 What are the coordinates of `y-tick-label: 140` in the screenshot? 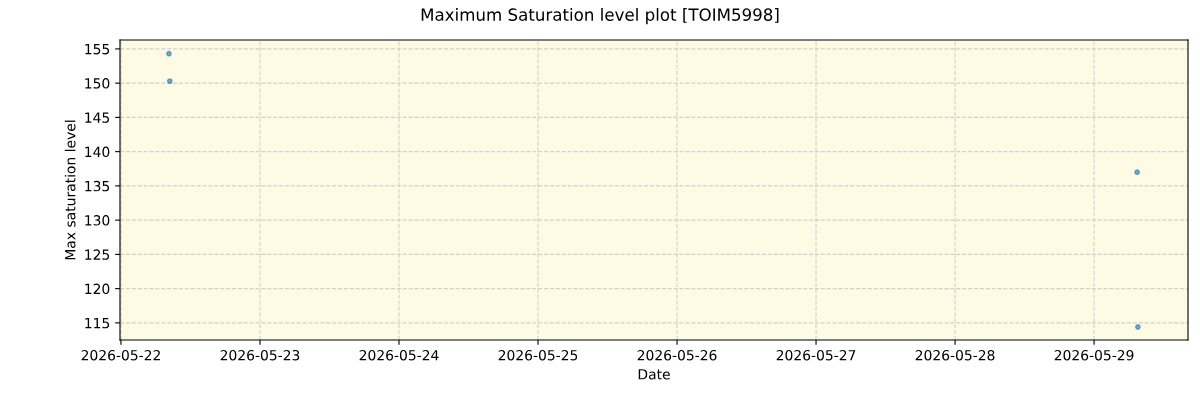 It's located at (97, 152).